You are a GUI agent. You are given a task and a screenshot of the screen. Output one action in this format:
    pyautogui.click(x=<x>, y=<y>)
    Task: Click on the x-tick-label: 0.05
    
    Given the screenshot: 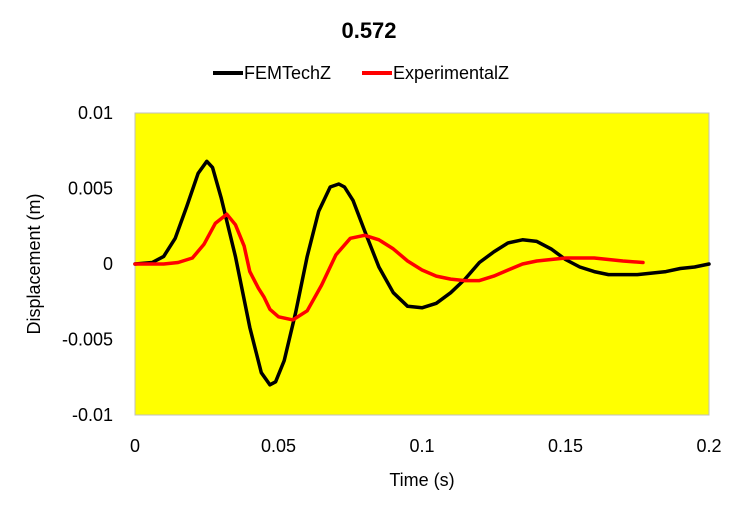 What is the action you would take?
    pyautogui.click(x=278, y=446)
    